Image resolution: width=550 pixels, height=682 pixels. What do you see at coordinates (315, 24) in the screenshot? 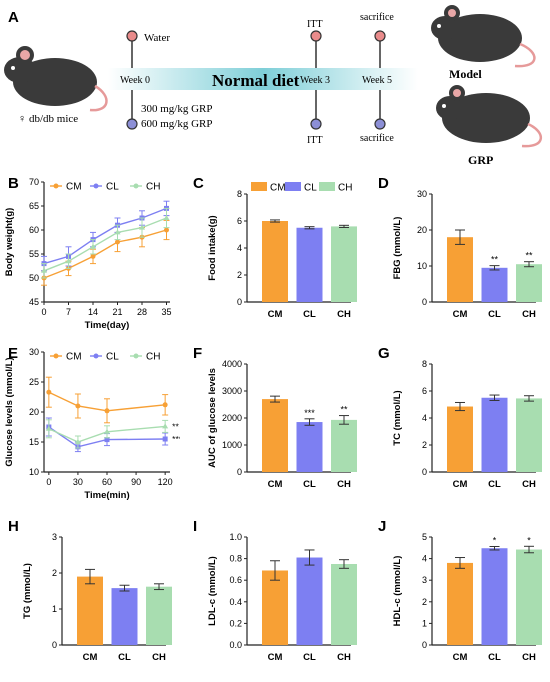
I see `itt-top-label: ITT` at bounding box center [315, 24].